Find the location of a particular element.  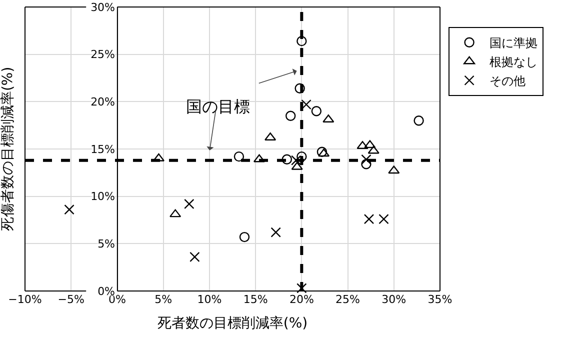

x-tick-label: 0% is located at coordinates (117, 299).